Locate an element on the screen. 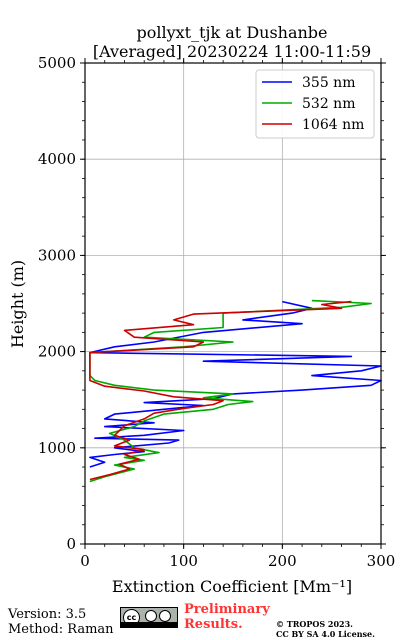 The height and width of the screenshot is (640, 400). y-tick-label: 2000 is located at coordinates (57, 352).